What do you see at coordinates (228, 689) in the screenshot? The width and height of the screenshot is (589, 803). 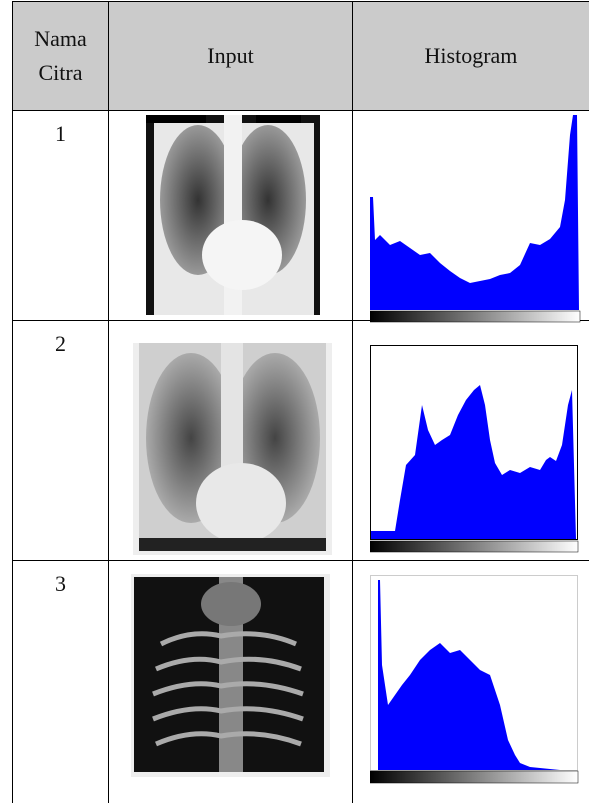 I see `ribs` at bounding box center [228, 689].